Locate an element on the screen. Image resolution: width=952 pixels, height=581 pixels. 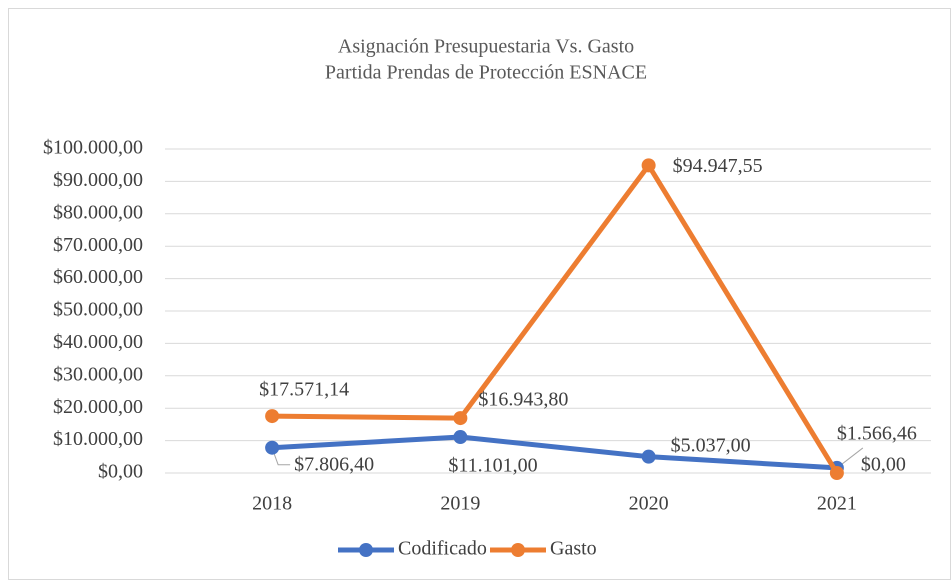
y-tick-label: $20.000,00 is located at coordinates (98, 407).